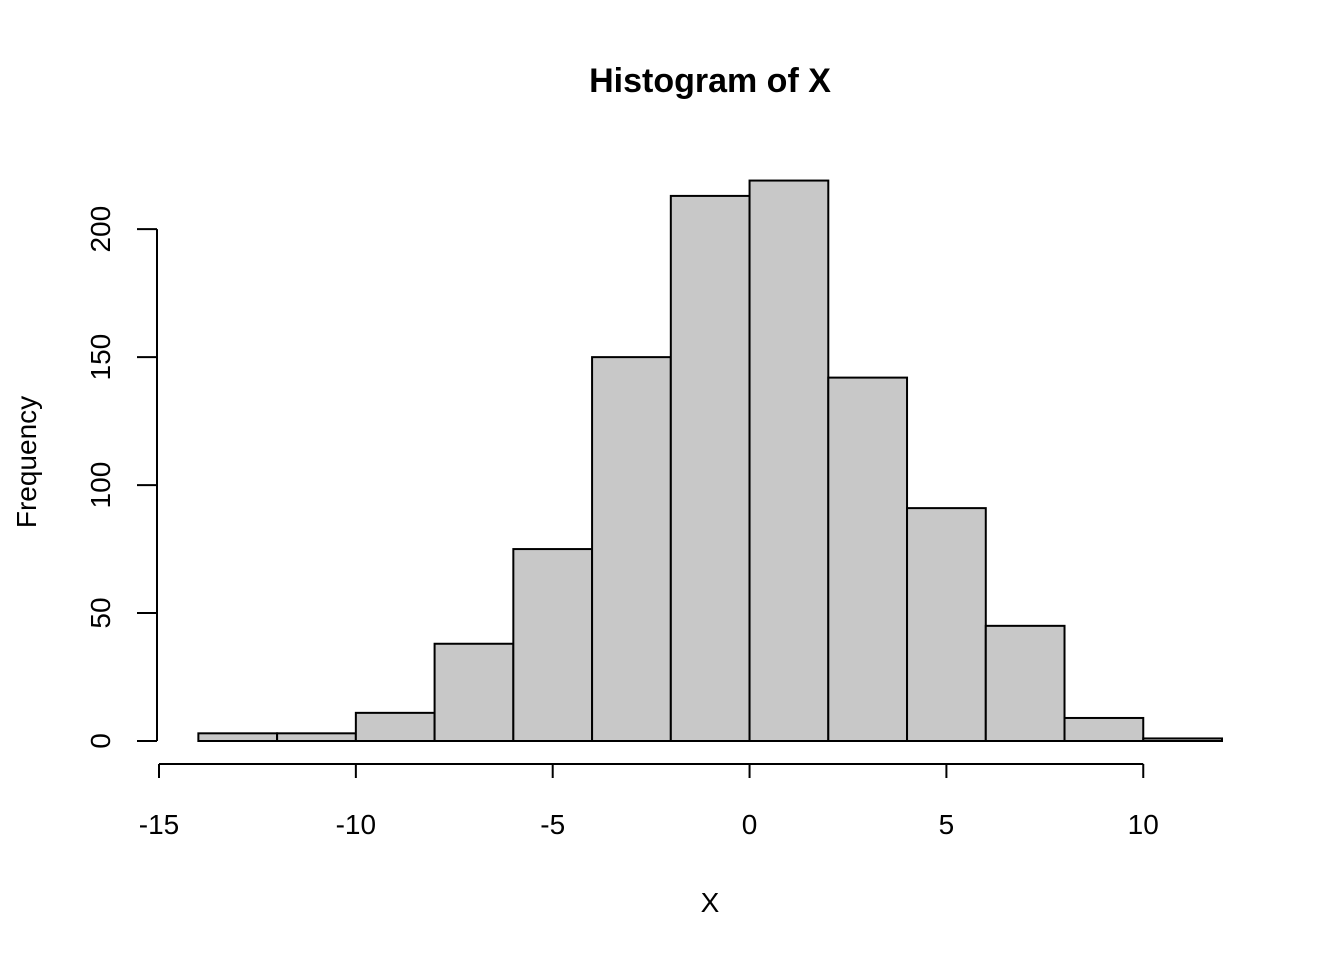  Describe the element at coordinates (710, 902) in the screenshot. I see `x-axis-label: X` at that location.